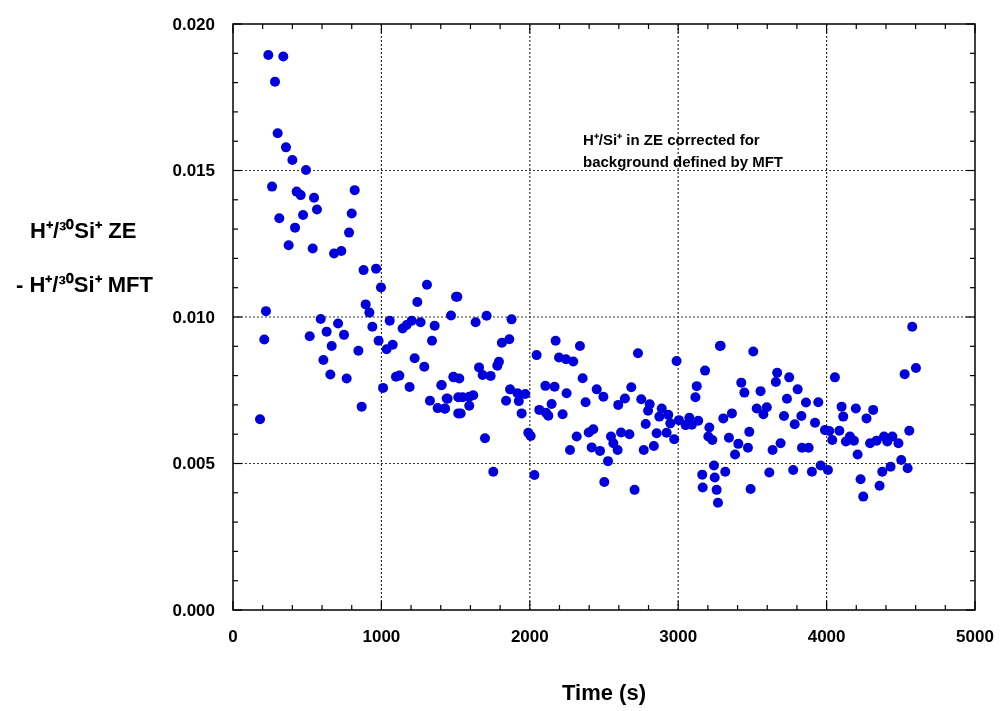 The width and height of the screenshot is (1003, 711). Describe the element at coordinates (233, 636) in the screenshot. I see `x-tick-label: 0` at that location.